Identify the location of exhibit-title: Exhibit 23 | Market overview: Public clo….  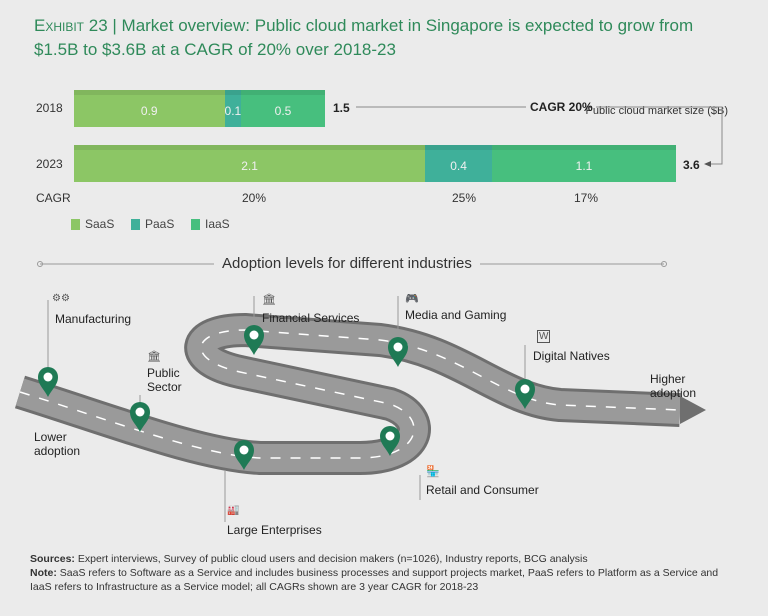
(364, 37).